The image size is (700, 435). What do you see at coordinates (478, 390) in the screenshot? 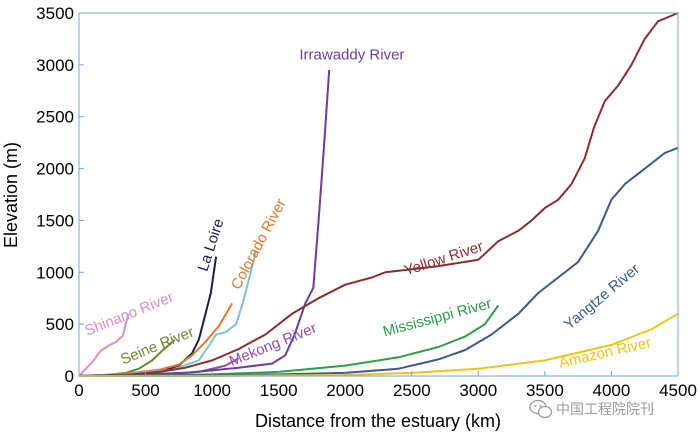
I see `x-tick-label: 3000` at bounding box center [478, 390].